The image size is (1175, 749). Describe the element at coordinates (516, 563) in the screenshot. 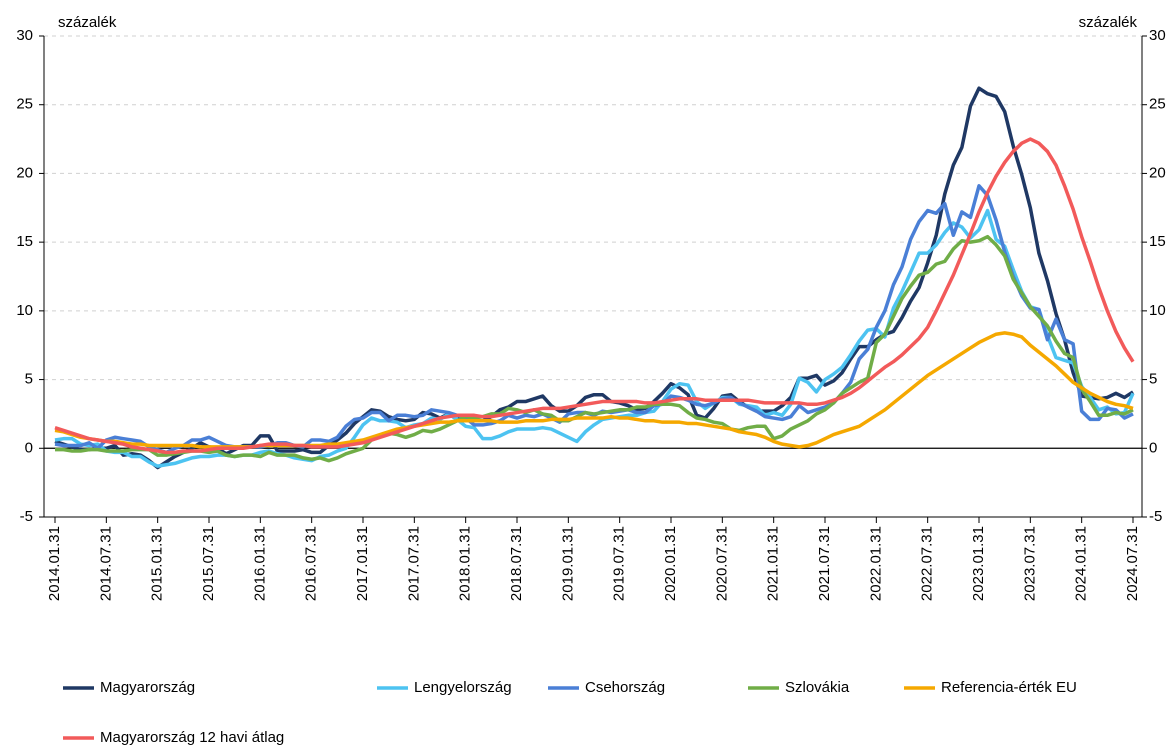

I see `x-tick-label: 2018.07.31` at that location.